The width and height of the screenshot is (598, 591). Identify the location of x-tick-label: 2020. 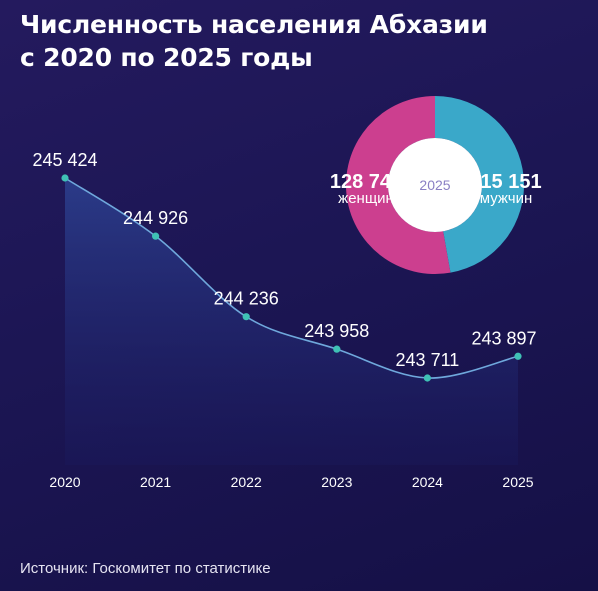
(64, 482).